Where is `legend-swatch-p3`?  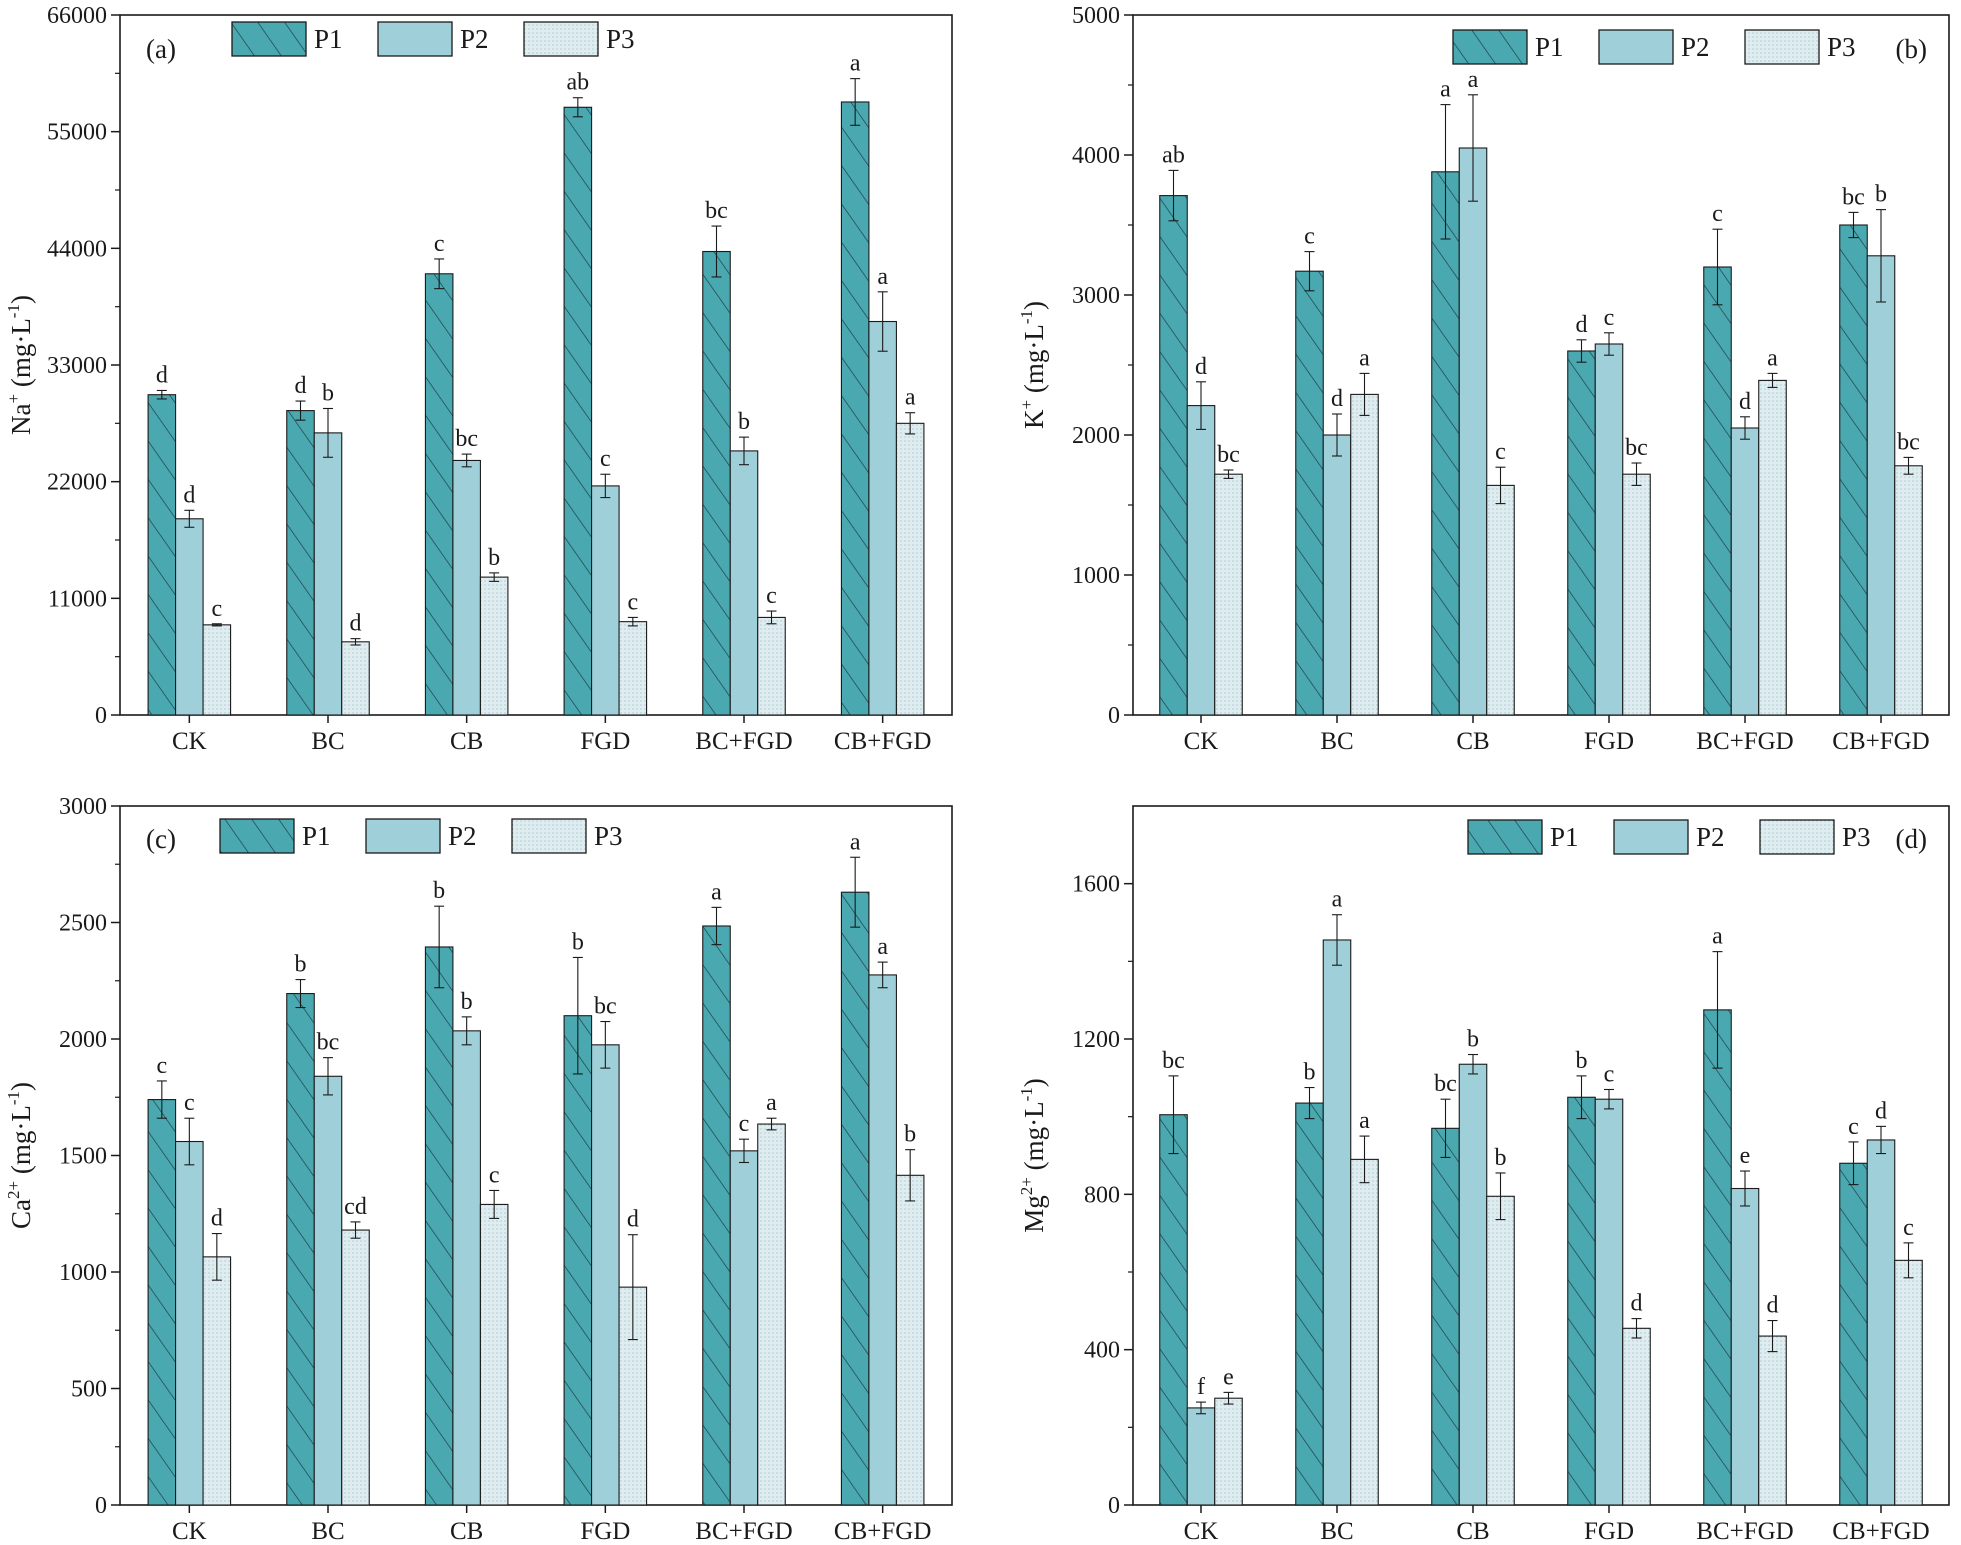
legend-swatch-p3 is located at coordinates (549, 836).